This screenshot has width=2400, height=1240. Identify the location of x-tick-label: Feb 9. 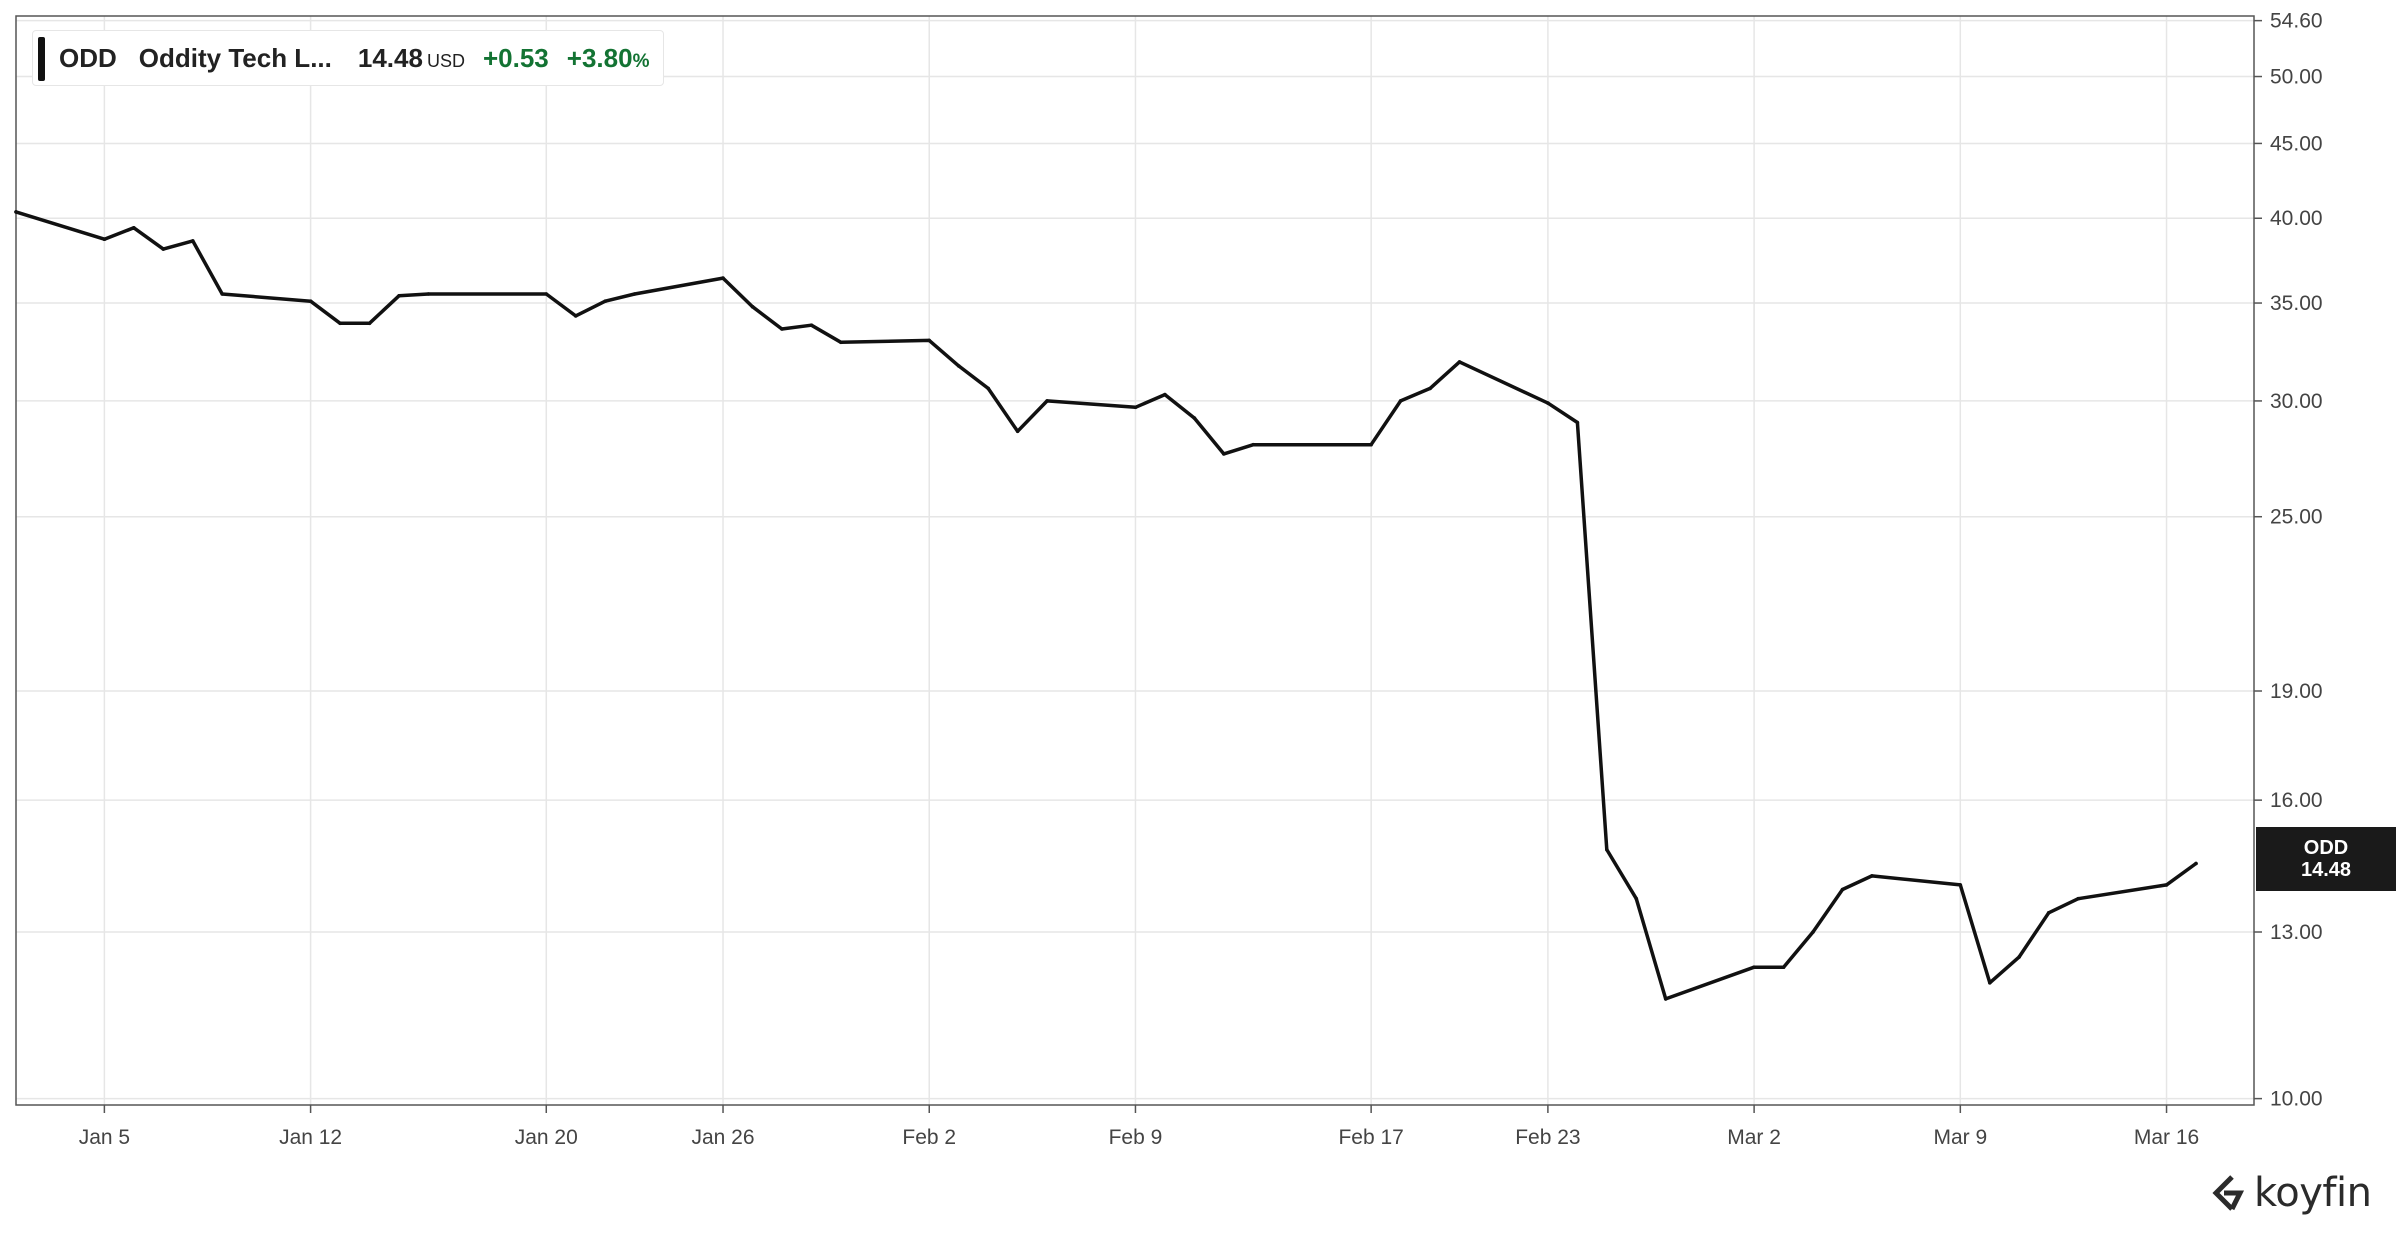
(1136, 1137).